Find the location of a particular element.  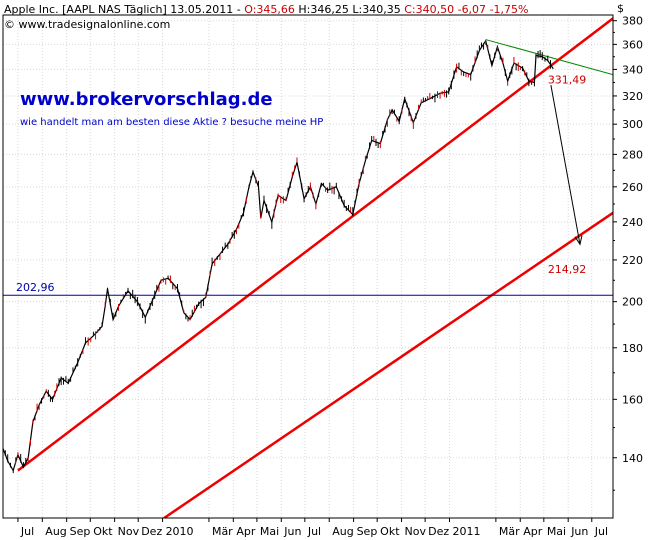

y-tick-label: 240 is located at coordinates (632, 222).